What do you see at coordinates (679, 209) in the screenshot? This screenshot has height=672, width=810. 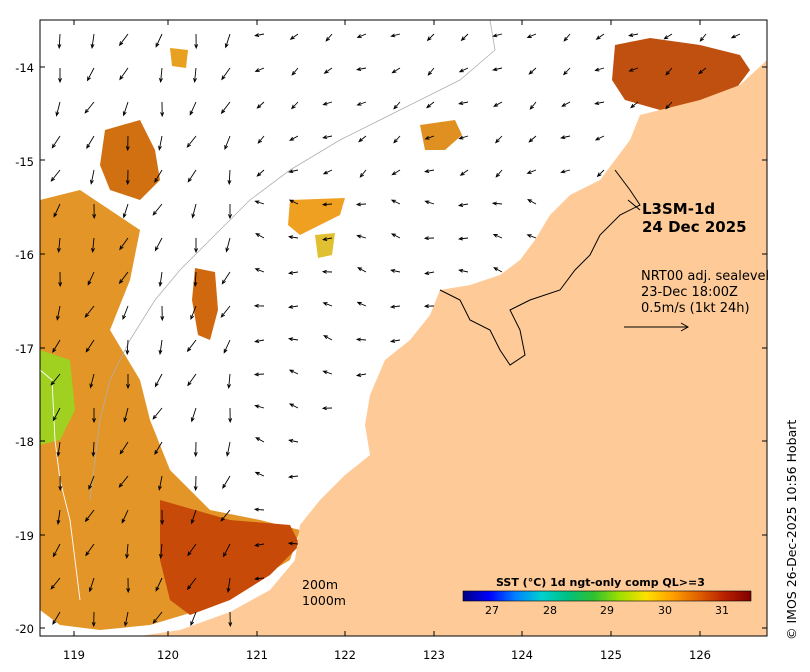 I see `product-name: L3SM-1d` at bounding box center [679, 209].